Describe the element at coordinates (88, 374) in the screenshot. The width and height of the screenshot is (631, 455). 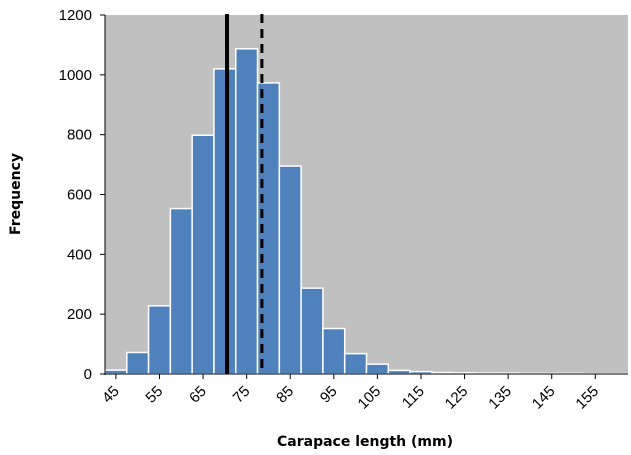
I see `y-tick-label: 0` at that location.